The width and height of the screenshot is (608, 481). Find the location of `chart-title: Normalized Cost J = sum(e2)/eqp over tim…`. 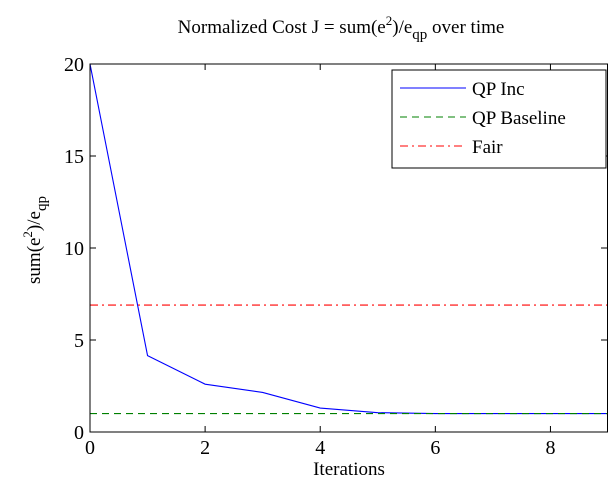

chart-title: Normalized Cost J = sum(e2)/eqp over tim… is located at coordinates (341, 28).